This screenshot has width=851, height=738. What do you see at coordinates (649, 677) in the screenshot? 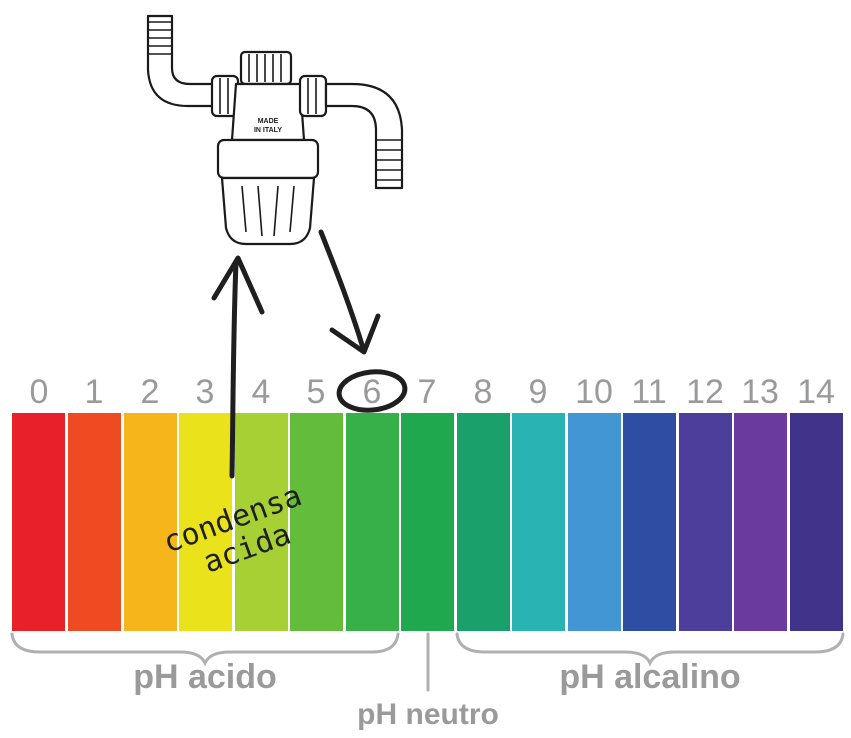
I see `alkaline-group-label: pH alcalino` at bounding box center [649, 677].